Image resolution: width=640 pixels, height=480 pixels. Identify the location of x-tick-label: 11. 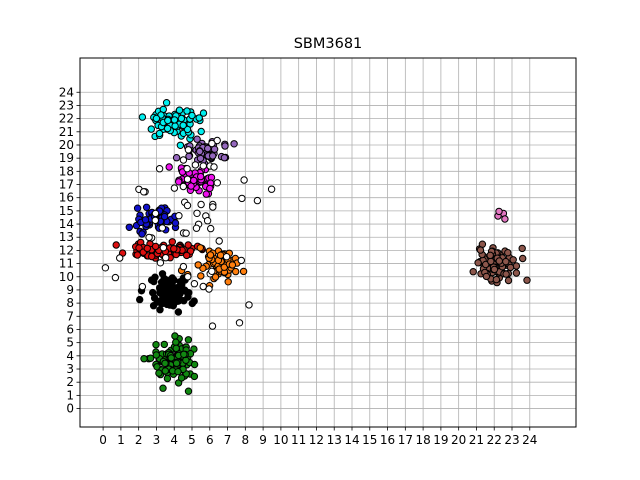
(298, 440).